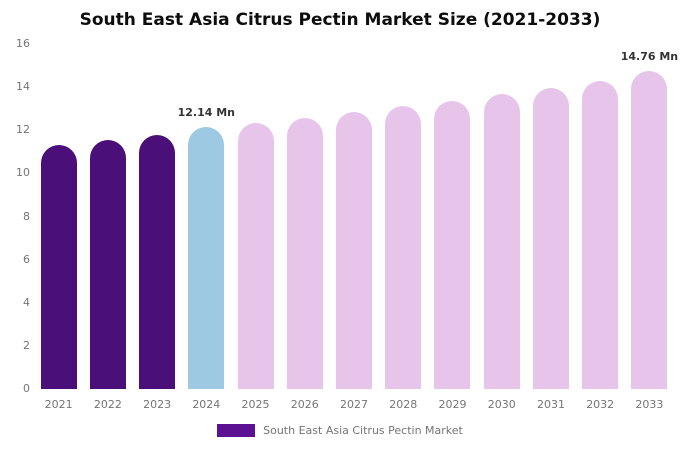  What do you see at coordinates (649, 404) in the screenshot?
I see `x-tick-label: 2033` at bounding box center [649, 404].